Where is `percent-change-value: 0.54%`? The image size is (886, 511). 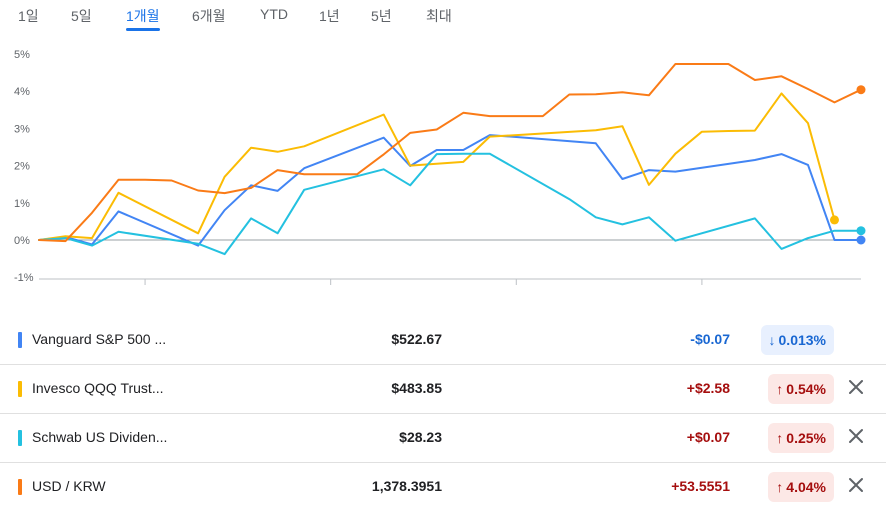
percent-change-value: 0.54% is located at coordinates (806, 389).